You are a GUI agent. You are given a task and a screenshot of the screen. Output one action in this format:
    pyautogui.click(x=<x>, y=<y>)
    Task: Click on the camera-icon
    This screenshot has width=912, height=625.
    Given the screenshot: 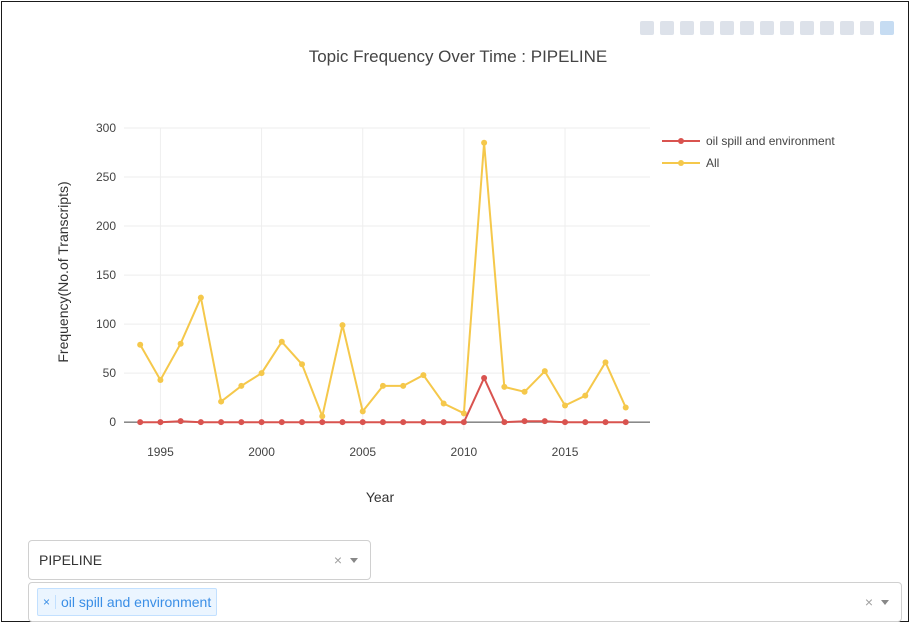 What is the action you would take?
    pyautogui.click(x=647, y=28)
    